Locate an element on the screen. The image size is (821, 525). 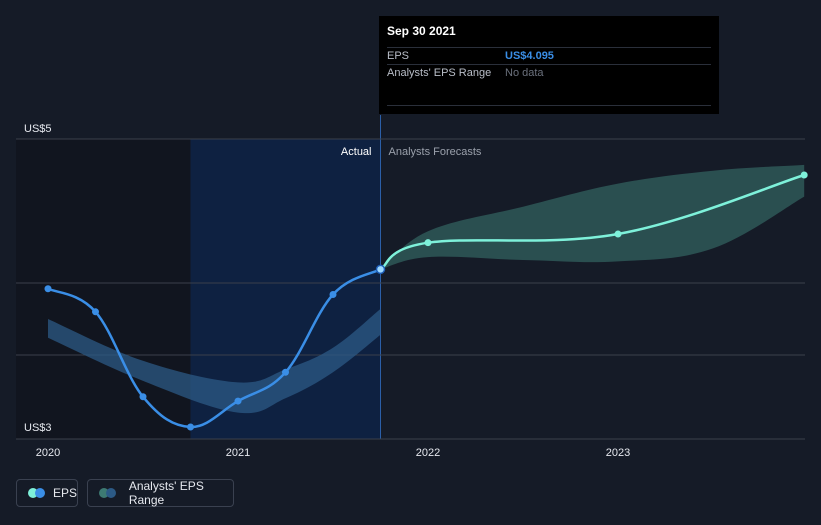
forecast-label: Analysts Forecasts is located at coordinates (435, 152).